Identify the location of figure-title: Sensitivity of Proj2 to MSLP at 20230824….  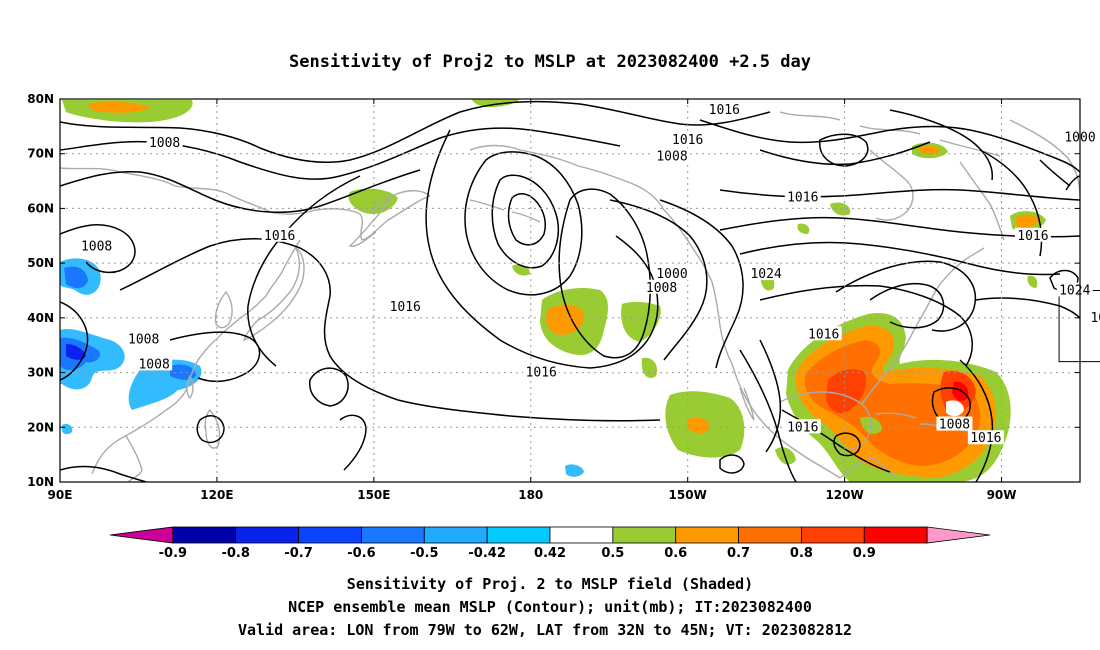
(550, 62).